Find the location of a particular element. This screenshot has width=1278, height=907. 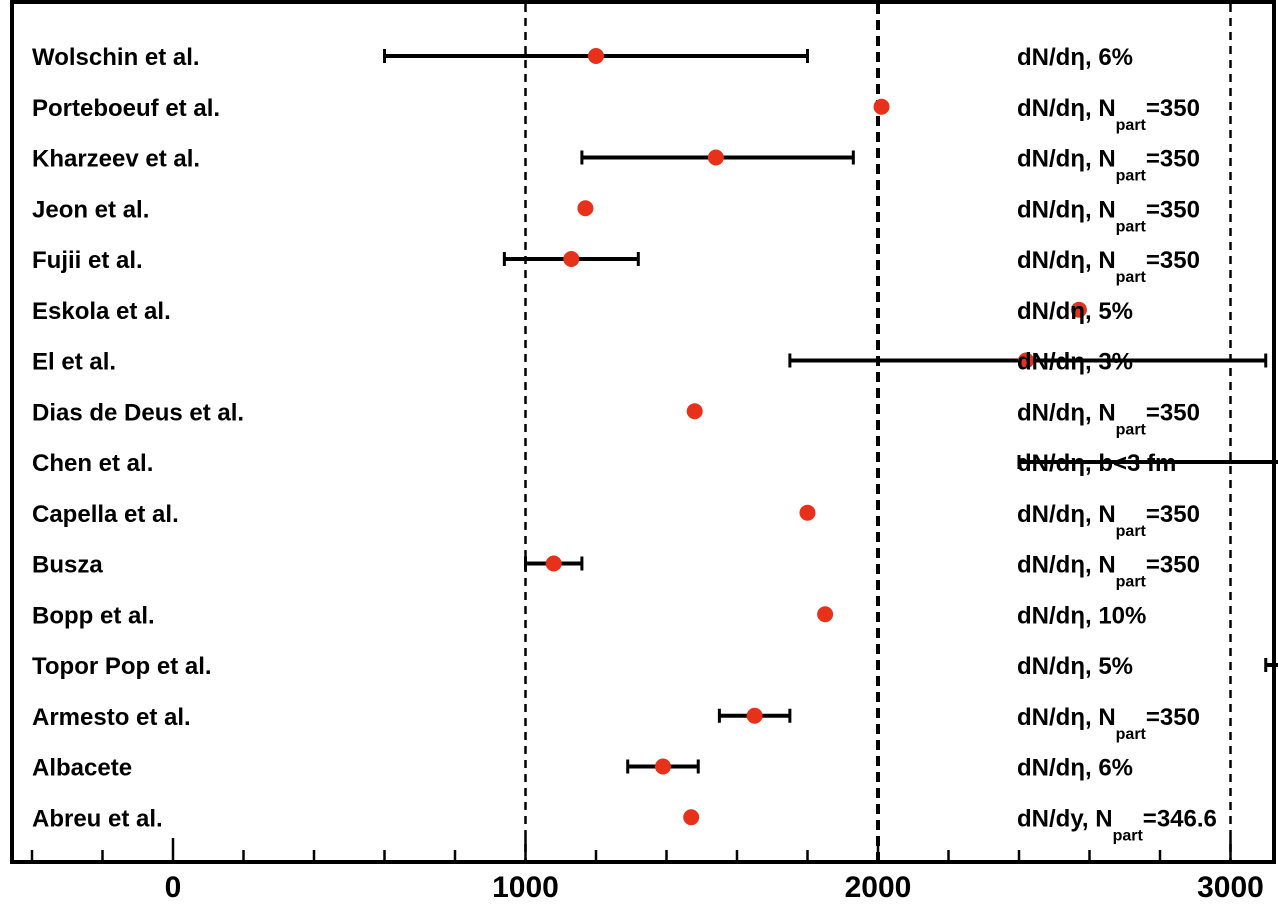

model-label: Kharzeev et al. is located at coordinates (116, 159).